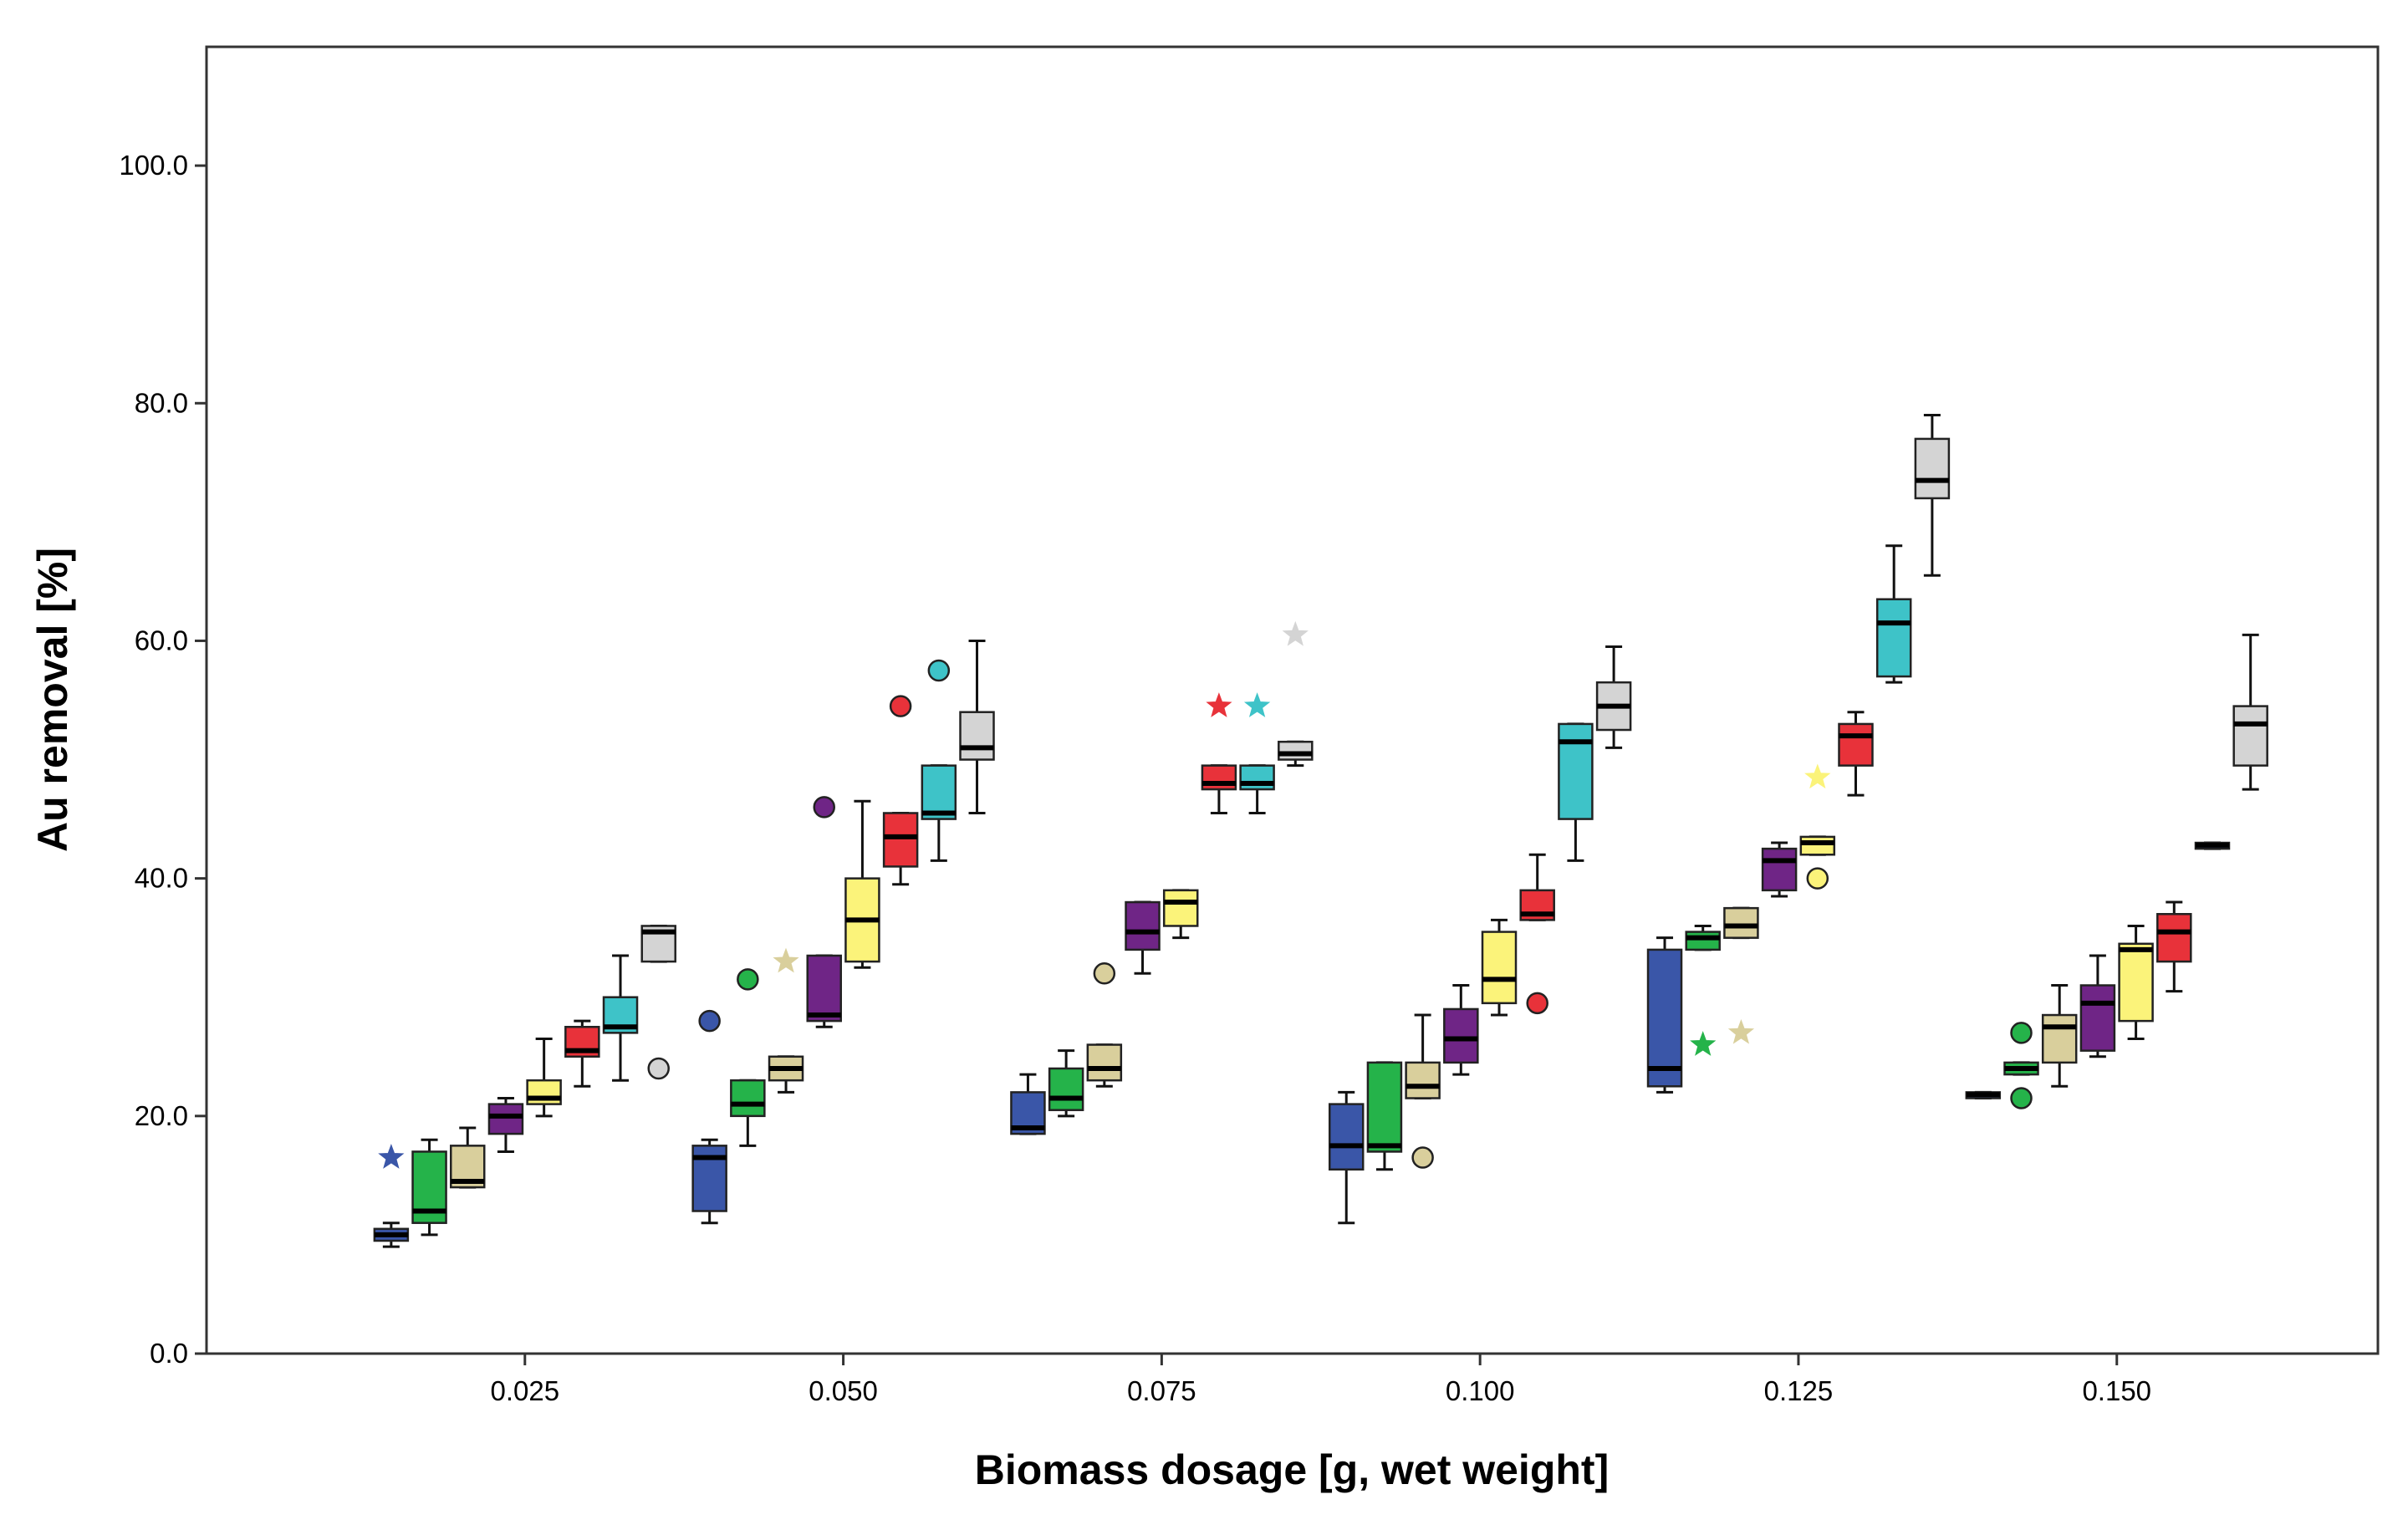 This screenshot has width=2408, height=1525. Describe the element at coordinates (1292, 1469) in the screenshot. I see `x-axis-title: Biomass dosage [g, wet weight]` at that location.